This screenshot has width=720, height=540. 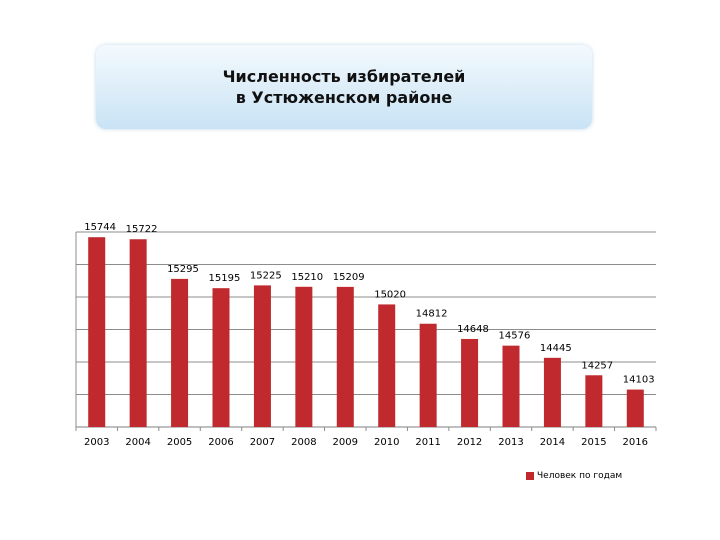 What do you see at coordinates (552, 442) in the screenshot?
I see `x-tick-label: 2014` at bounding box center [552, 442].